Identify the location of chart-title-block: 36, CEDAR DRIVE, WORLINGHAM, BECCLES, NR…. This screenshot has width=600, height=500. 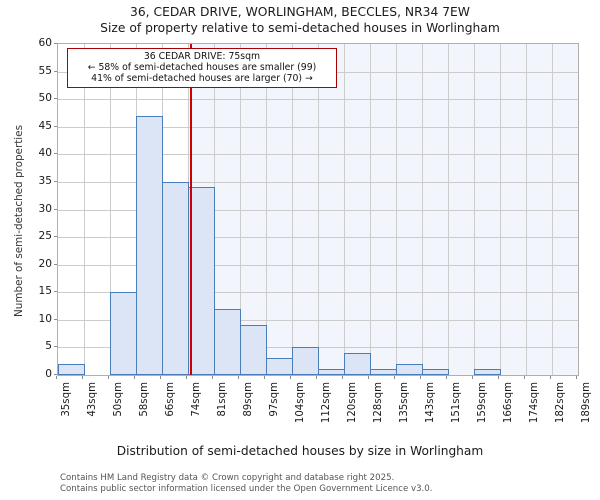
(300, 20).